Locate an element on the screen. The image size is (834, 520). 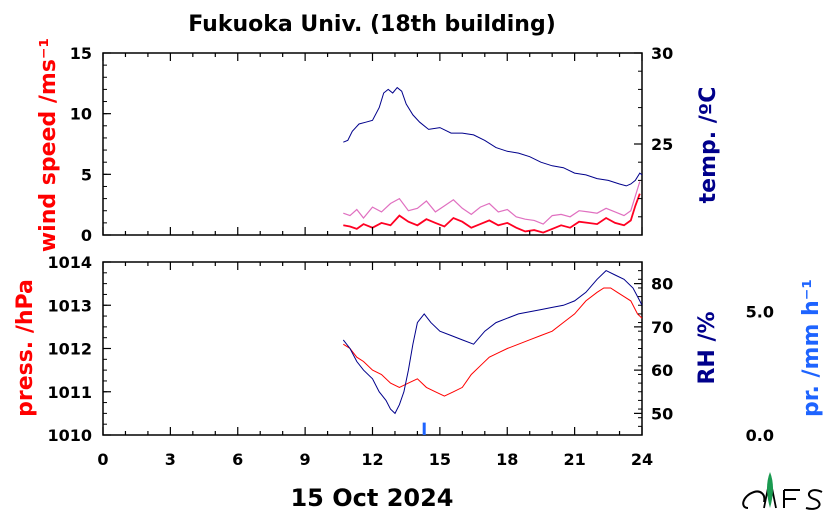
wind-speed-series is located at coordinates (492, 213).